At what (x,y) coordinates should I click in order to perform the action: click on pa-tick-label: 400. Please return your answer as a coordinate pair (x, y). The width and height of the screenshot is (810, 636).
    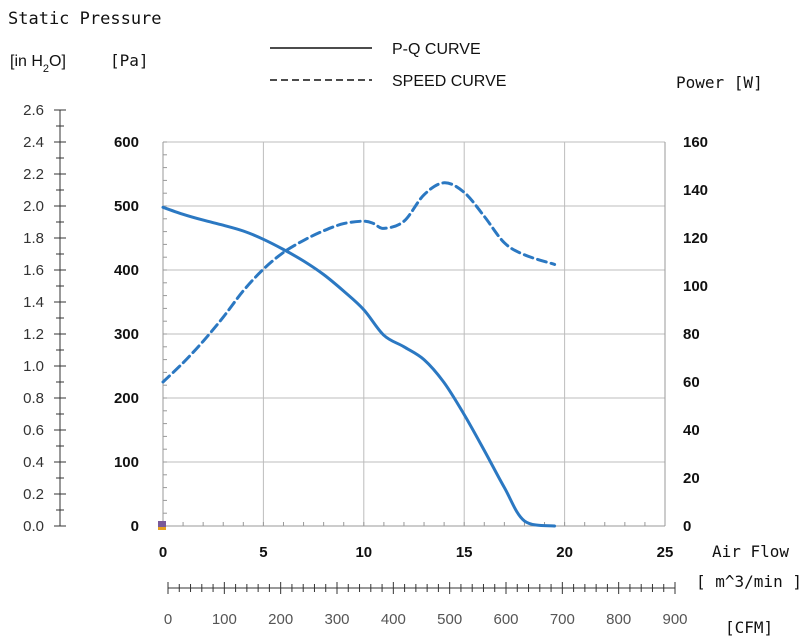
    Looking at the image, I should click on (126, 270).